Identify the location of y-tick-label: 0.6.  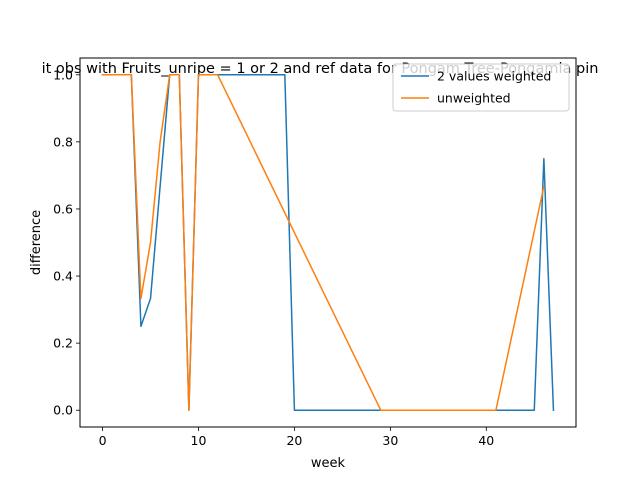
(63, 208).